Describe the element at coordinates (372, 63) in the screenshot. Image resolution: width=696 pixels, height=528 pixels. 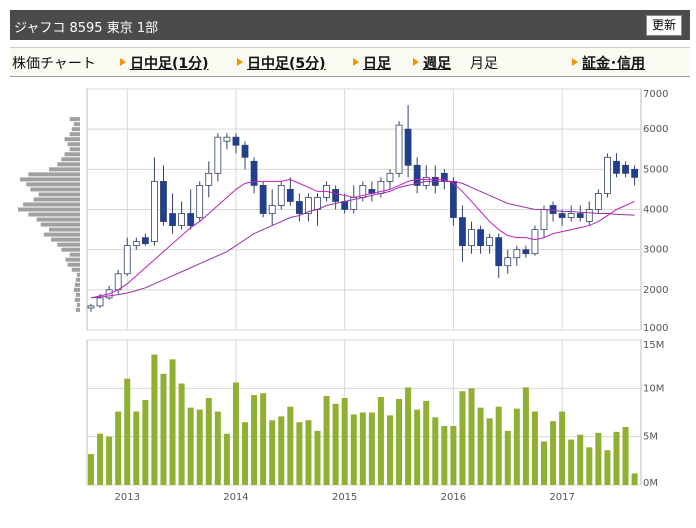
I see `tab-link: 日足` at that location.